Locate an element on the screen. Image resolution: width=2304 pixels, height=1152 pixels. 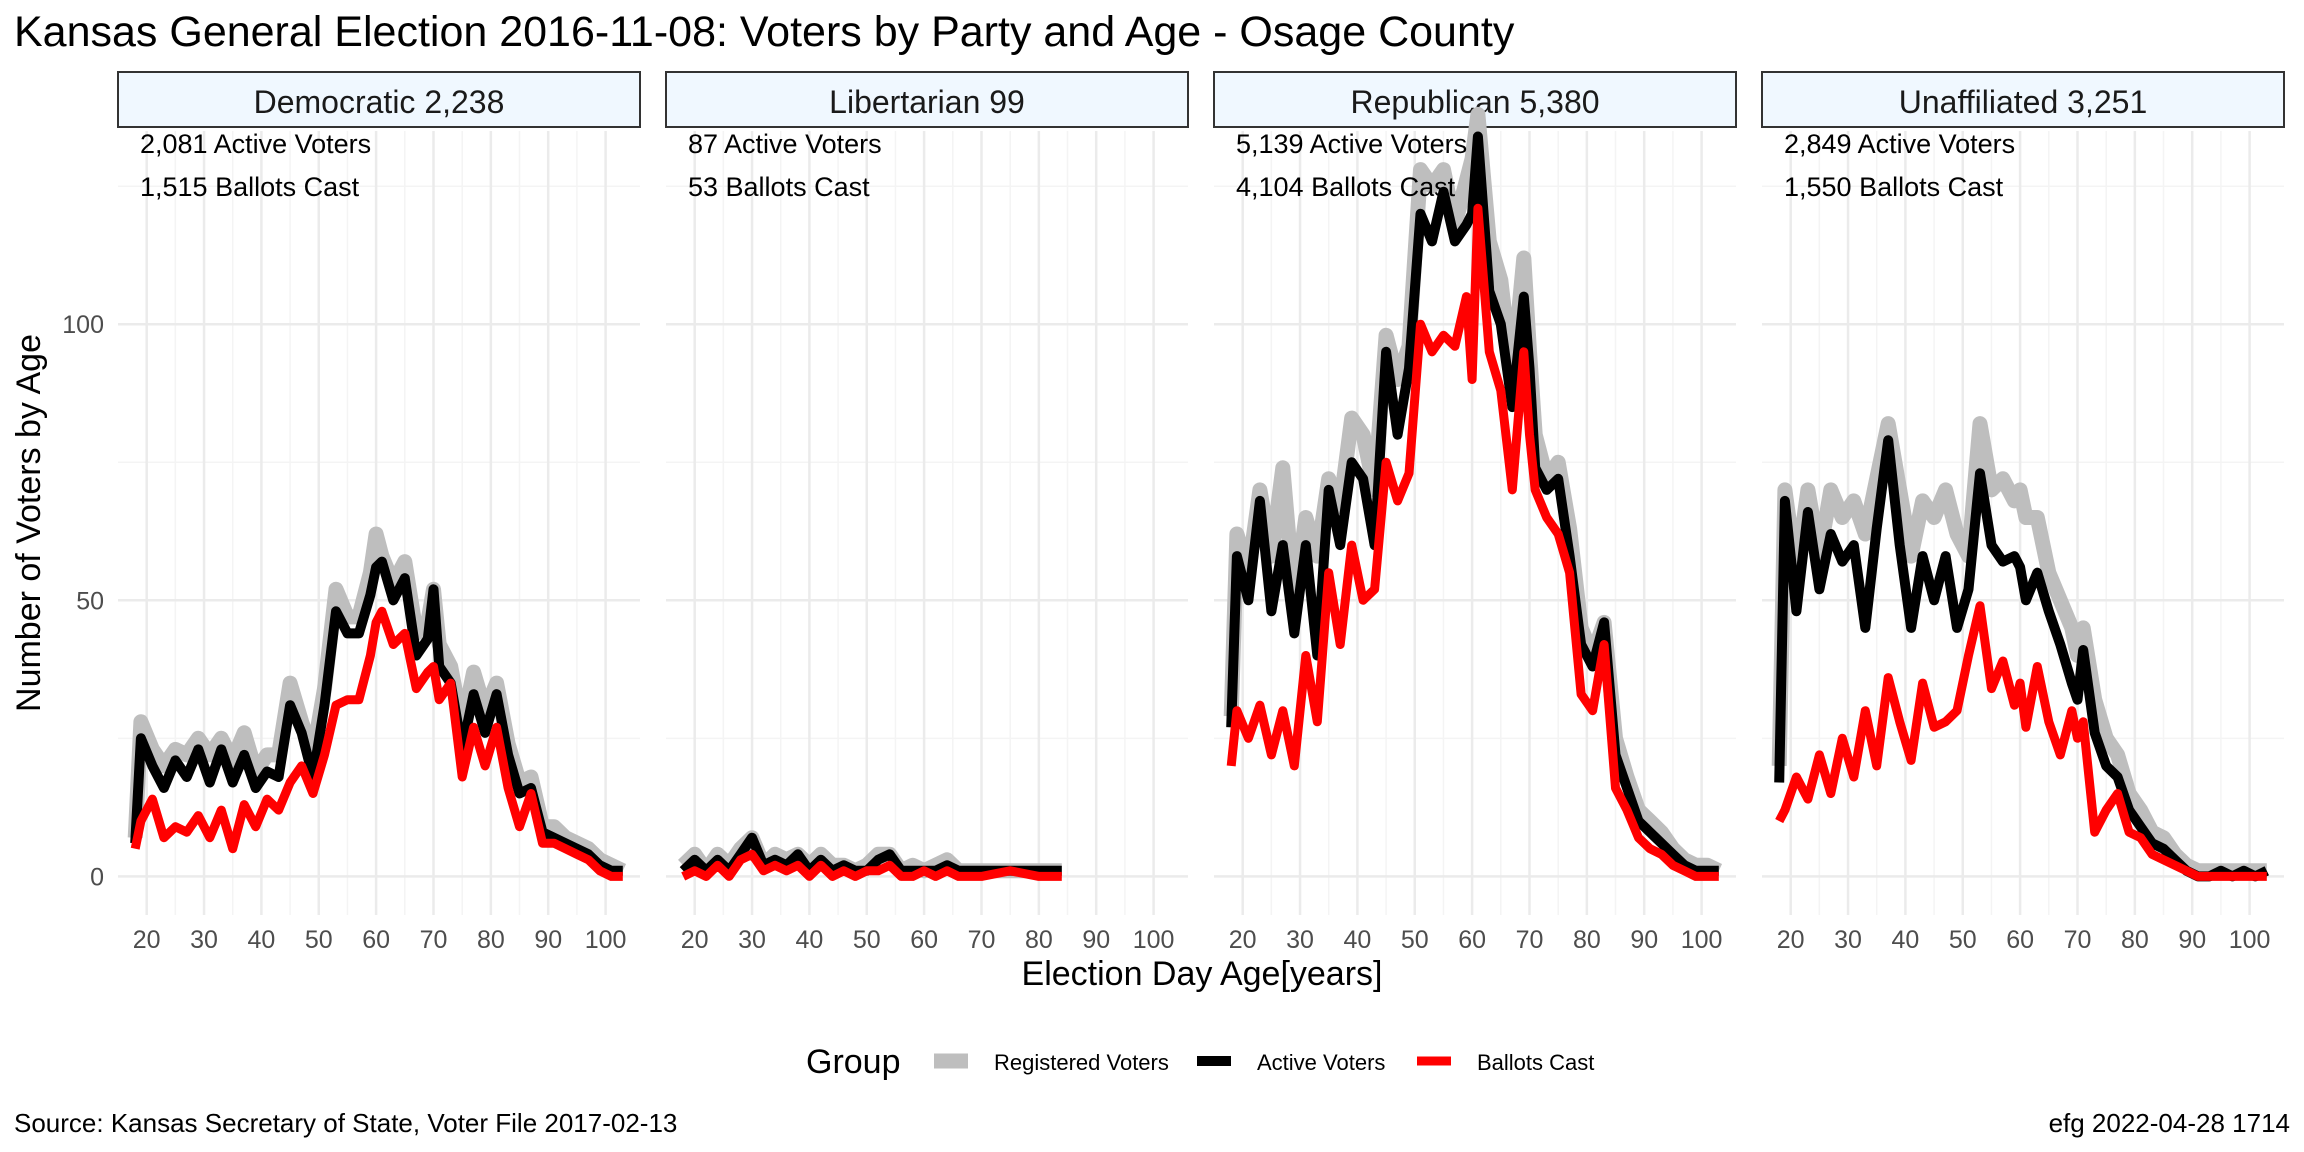
legend-label: Ballots Cast is located at coordinates (1535, 1062).